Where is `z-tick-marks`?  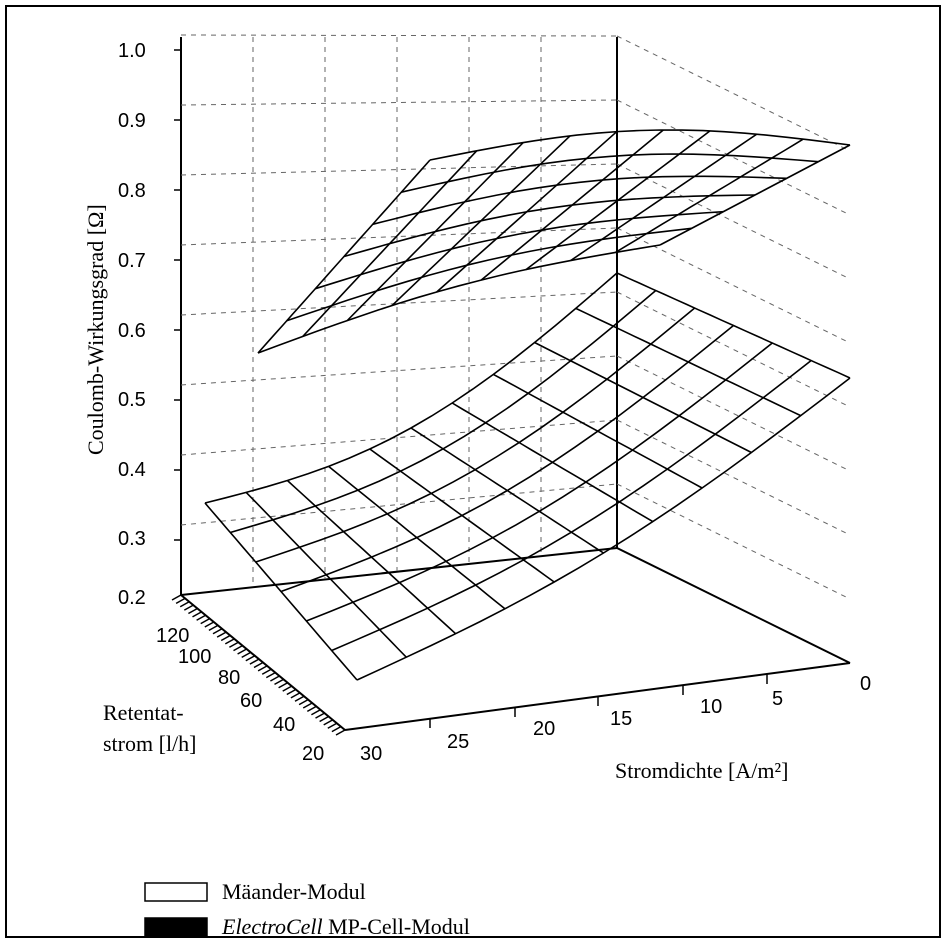
z-tick-marks is located at coordinates (177, 295).